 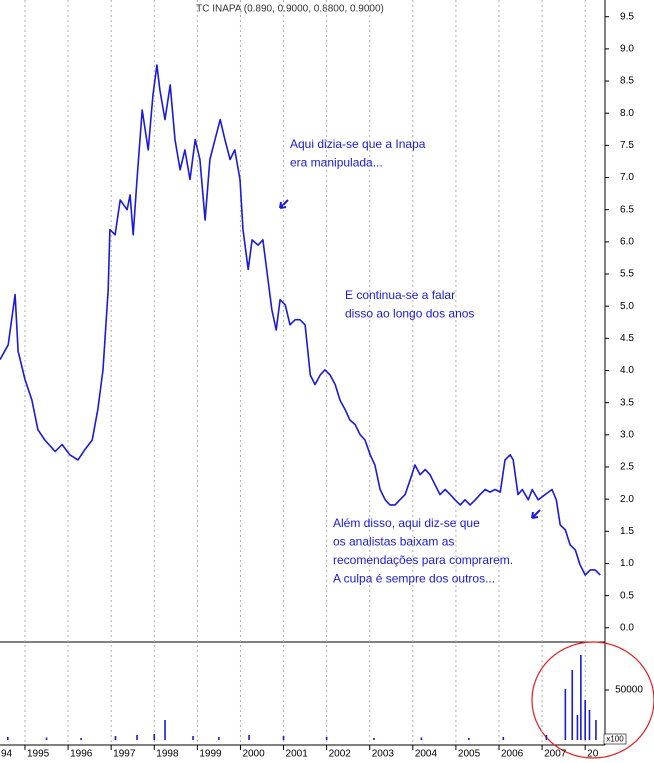 What do you see at coordinates (627, 370) in the screenshot?
I see `y-tick-label: 4.0` at bounding box center [627, 370].